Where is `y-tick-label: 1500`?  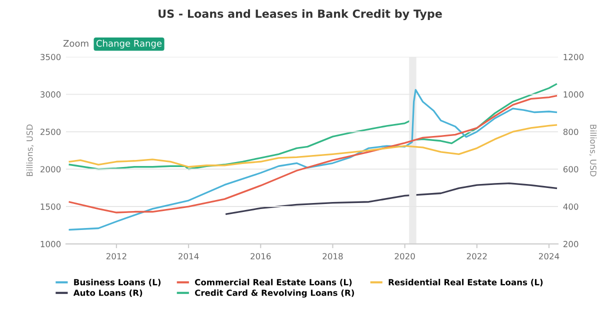 y-tick-label: 1500 is located at coordinates (50, 207).